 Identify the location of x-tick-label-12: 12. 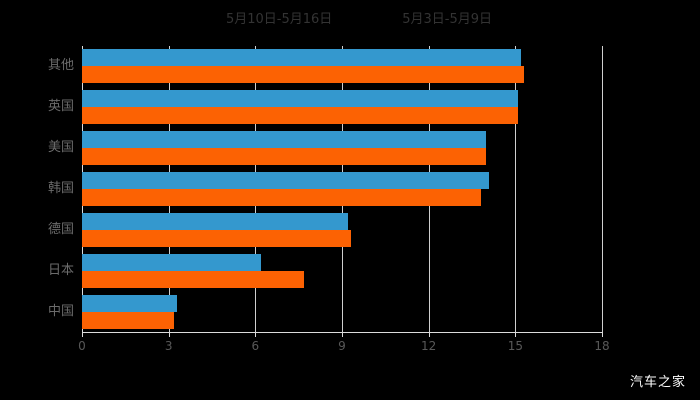
(429, 346).